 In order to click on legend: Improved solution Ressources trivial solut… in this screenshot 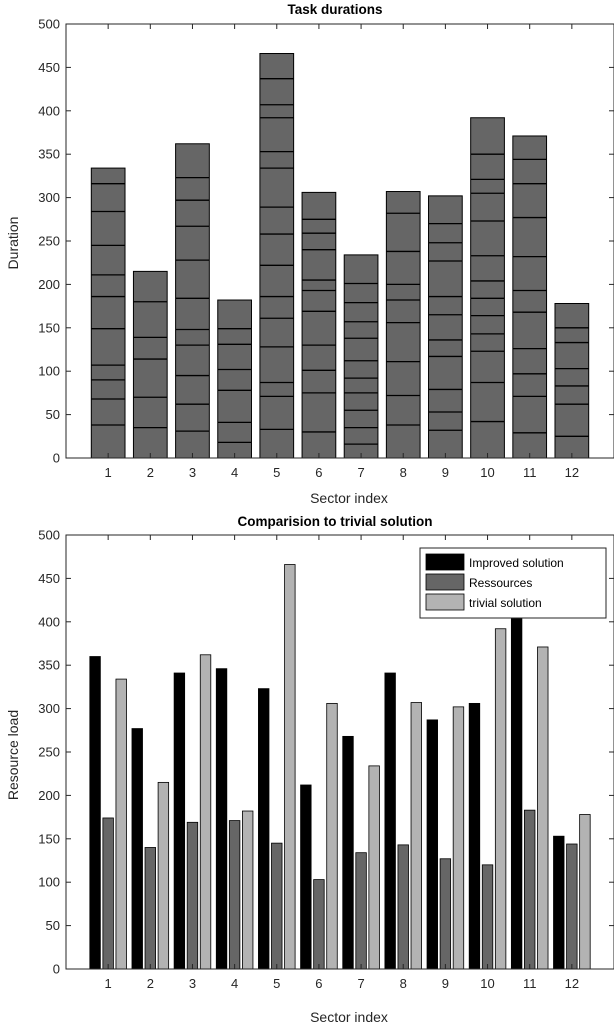, I will do `click(513, 583)`.